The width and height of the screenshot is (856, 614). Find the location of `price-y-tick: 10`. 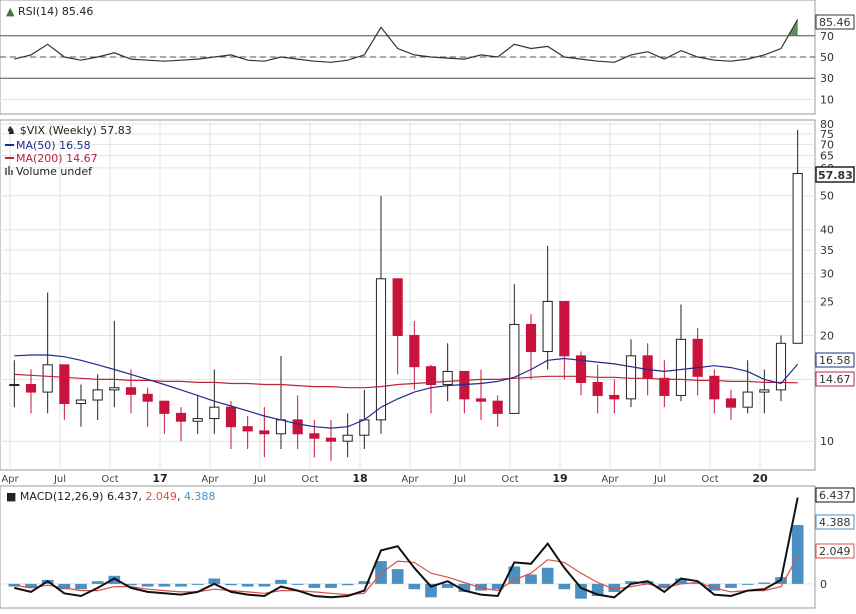

price-y-tick: 10 is located at coordinates (827, 441).